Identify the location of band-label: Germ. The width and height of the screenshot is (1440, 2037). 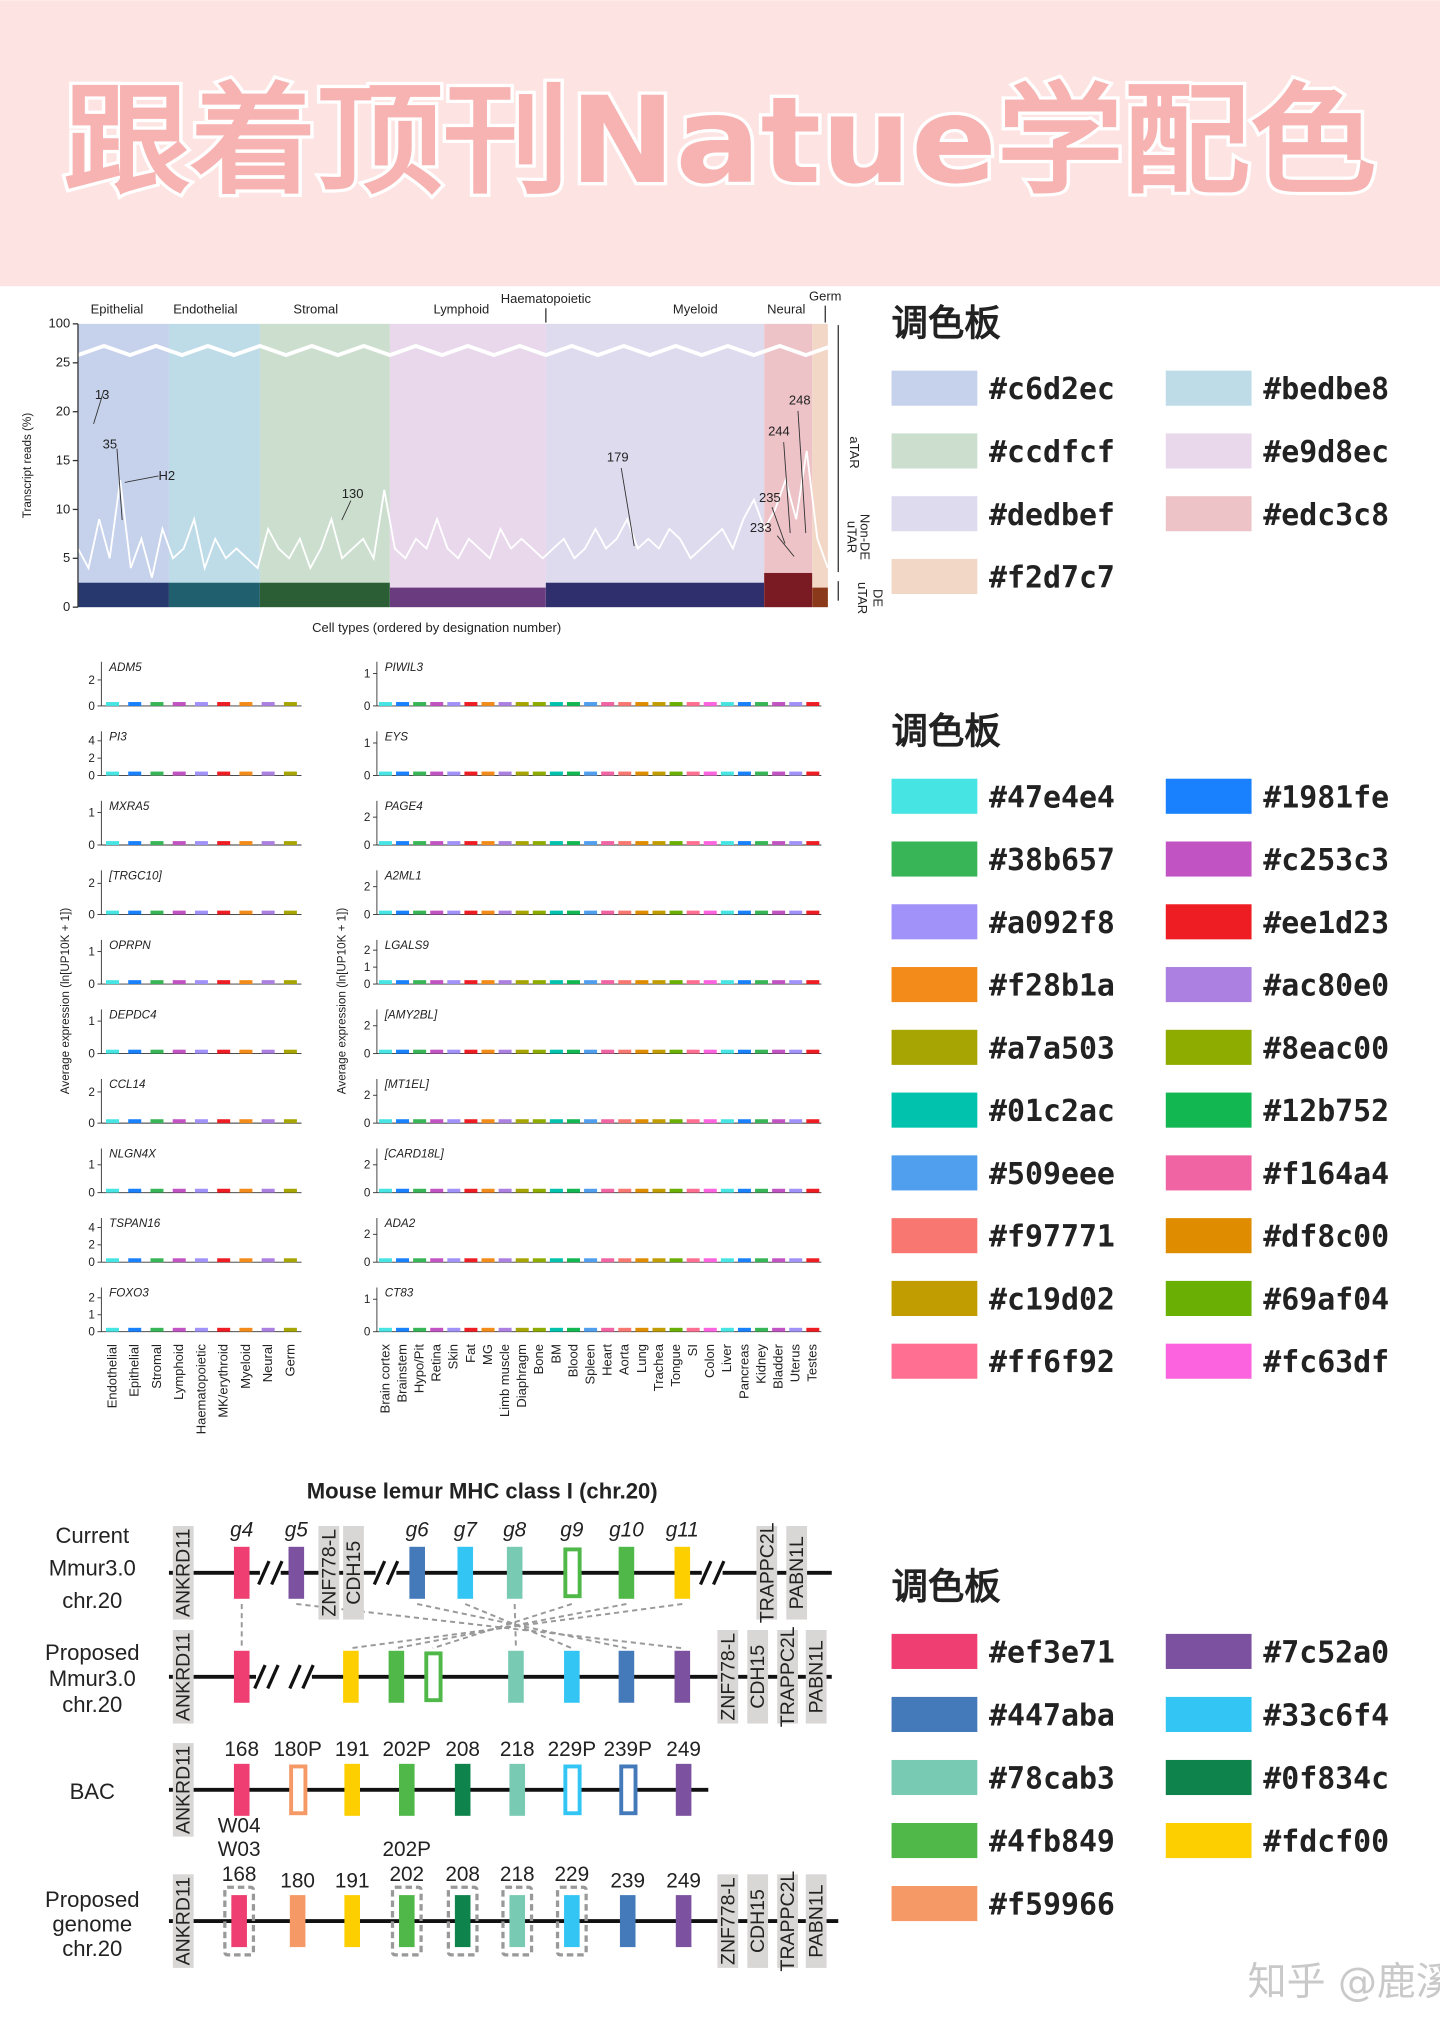
(825, 295).